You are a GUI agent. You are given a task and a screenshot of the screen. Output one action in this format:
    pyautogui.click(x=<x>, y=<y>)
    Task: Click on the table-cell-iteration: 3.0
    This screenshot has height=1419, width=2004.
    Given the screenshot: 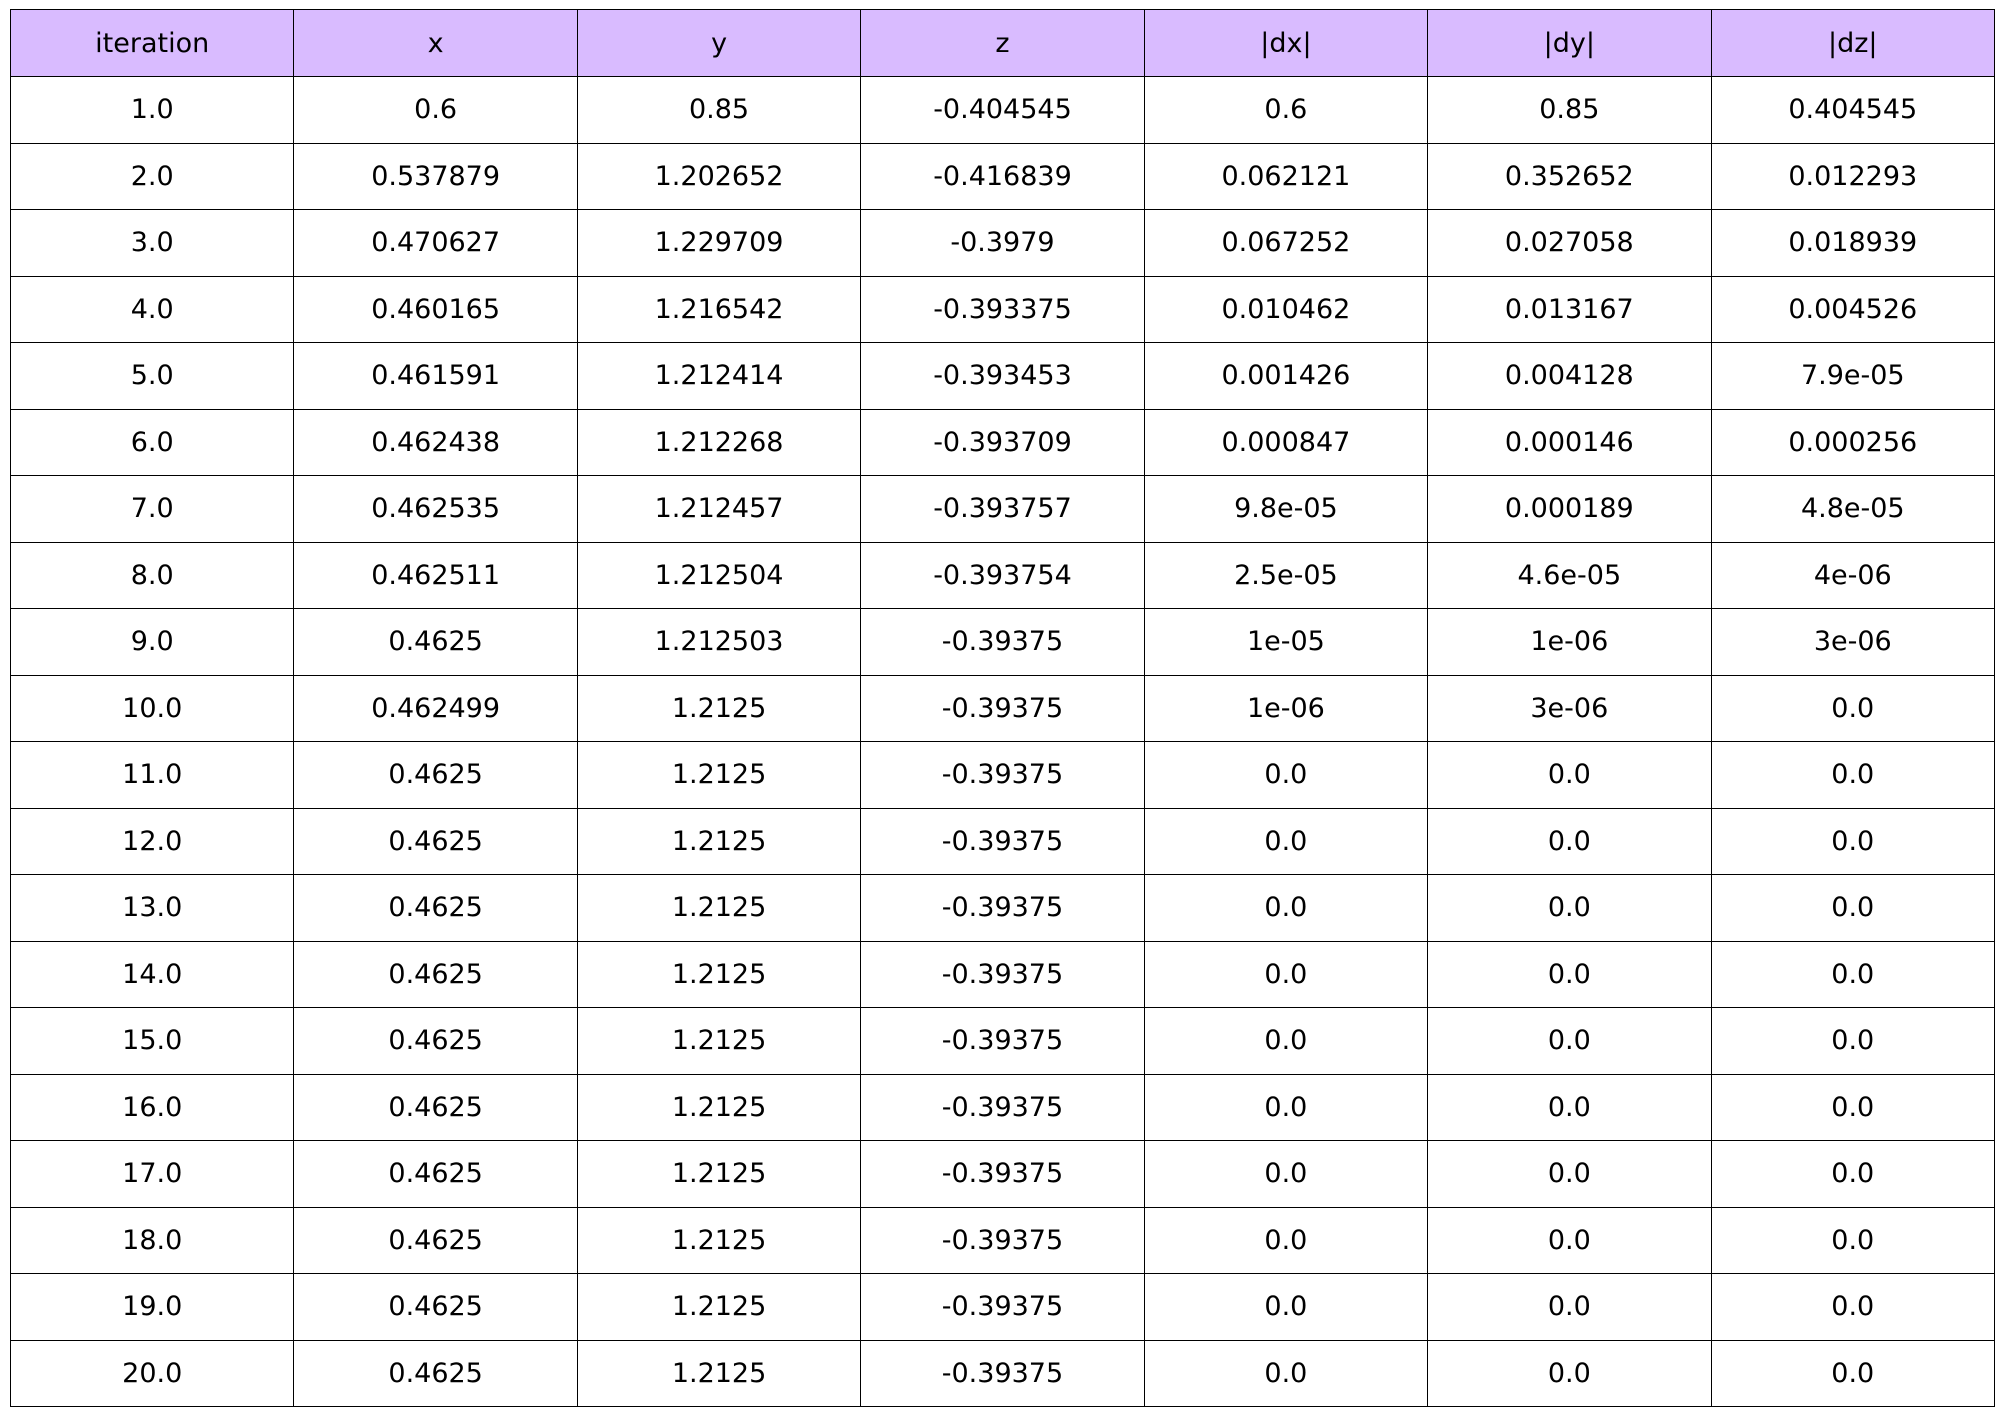 What is the action you would take?
    pyautogui.click(x=152, y=243)
    